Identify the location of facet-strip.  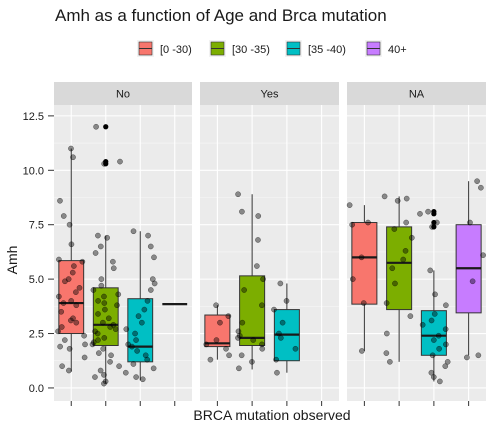
(269, 93).